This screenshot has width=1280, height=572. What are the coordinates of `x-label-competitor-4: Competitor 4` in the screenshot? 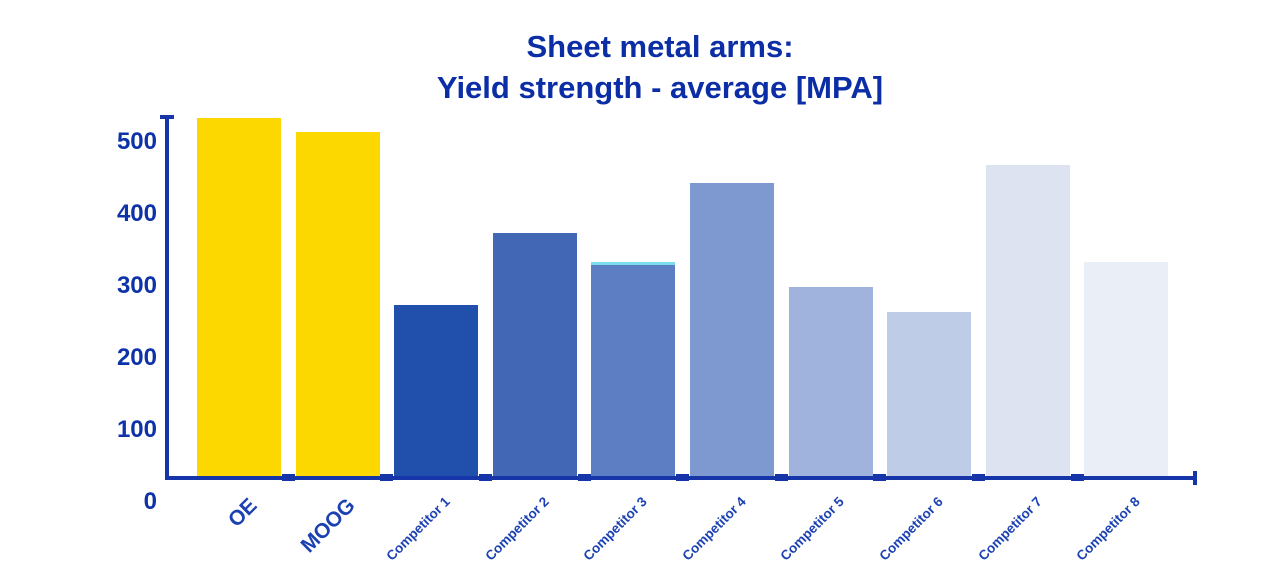 It's located at (714, 529).